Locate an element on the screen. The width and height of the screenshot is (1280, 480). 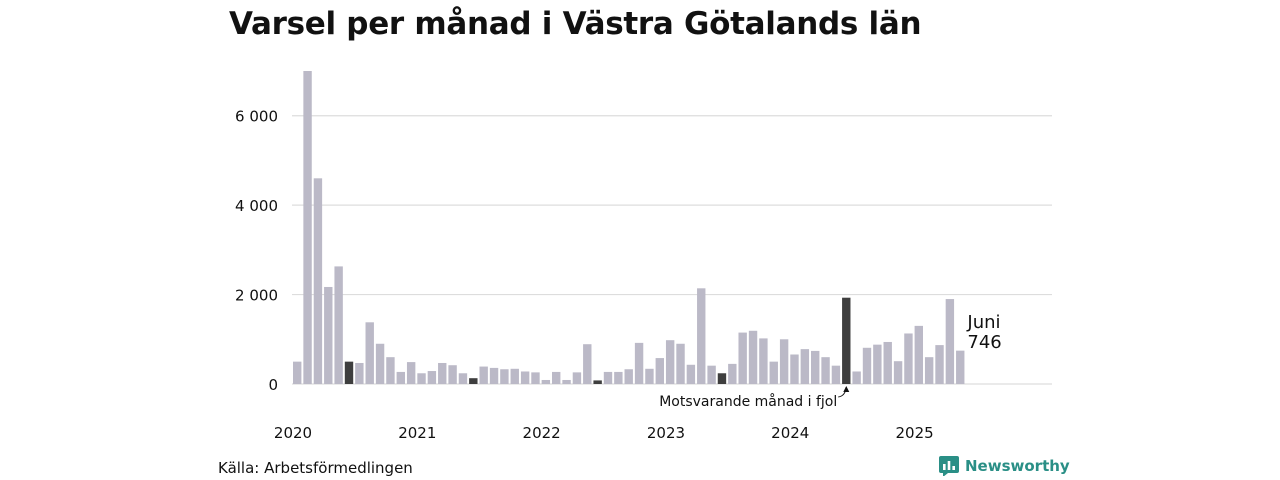
newsworthy-logo-icon is located at coordinates (949, 466).